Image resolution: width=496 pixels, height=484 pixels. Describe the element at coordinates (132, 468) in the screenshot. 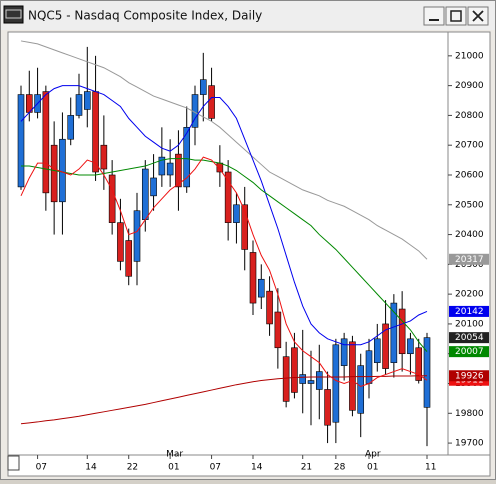

I see `x-tick-label: 22` at that location.